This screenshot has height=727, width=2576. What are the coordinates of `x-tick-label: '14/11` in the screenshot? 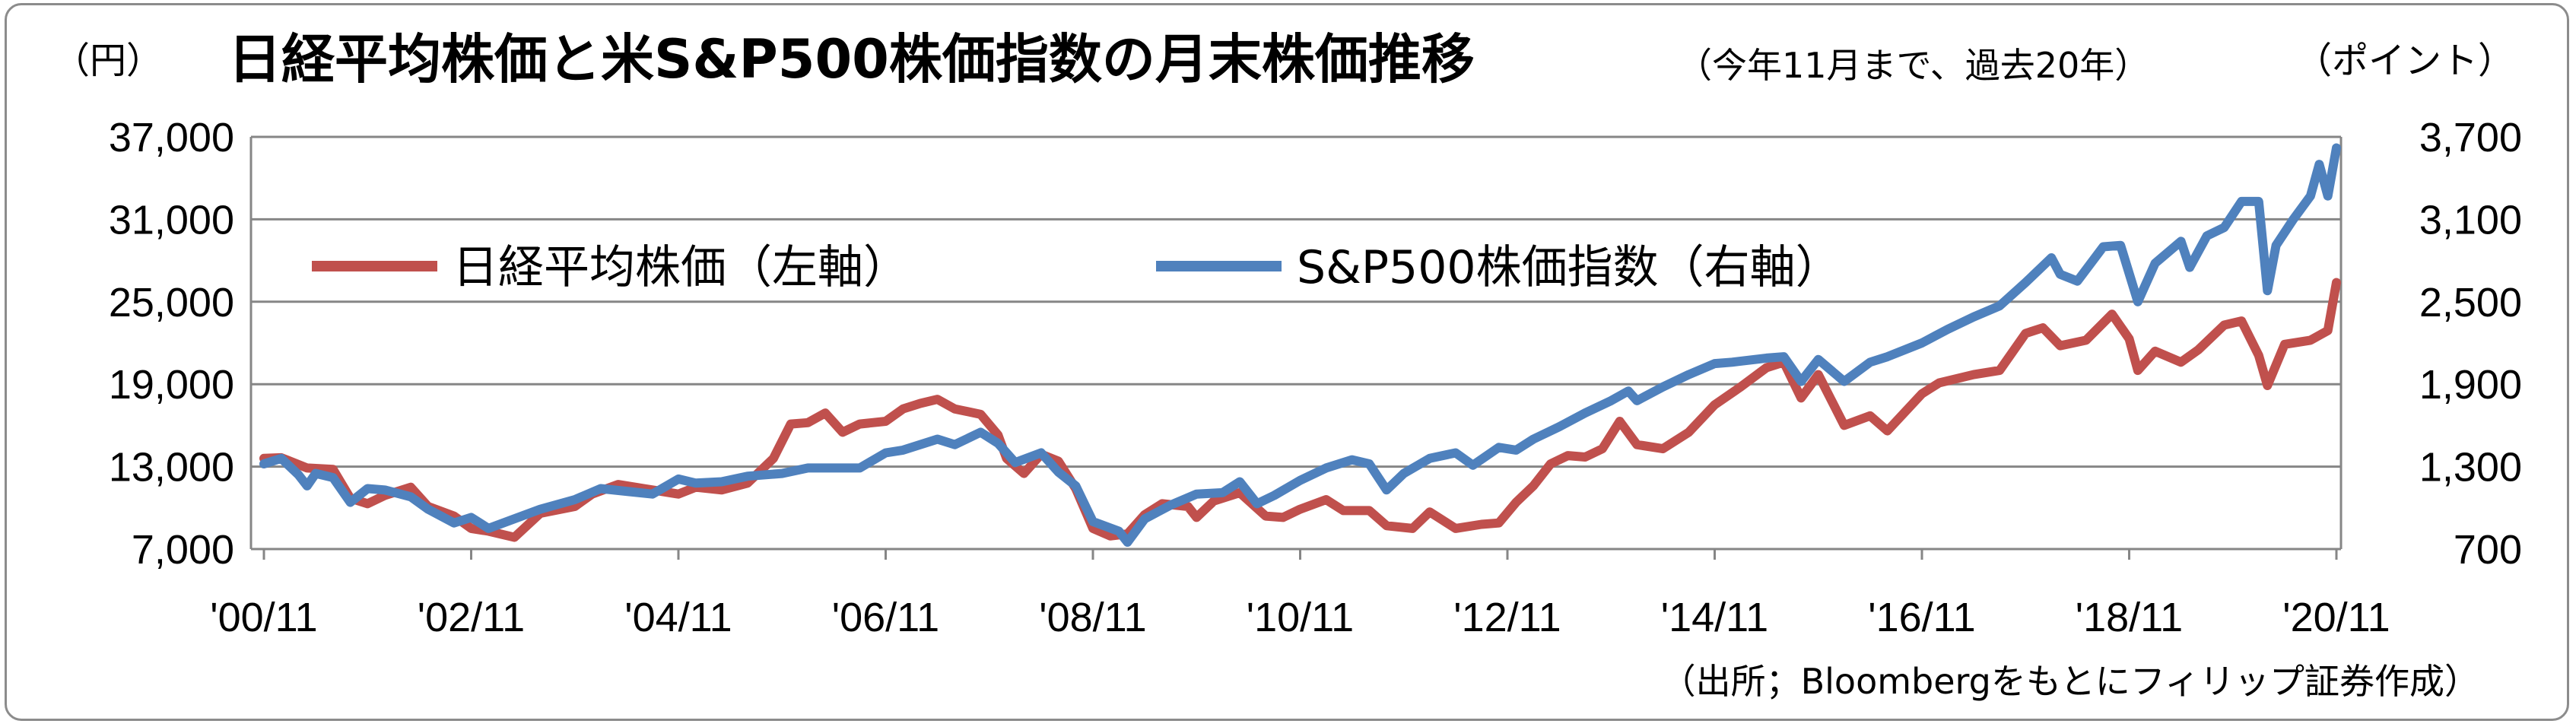 It's located at (1714, 617).